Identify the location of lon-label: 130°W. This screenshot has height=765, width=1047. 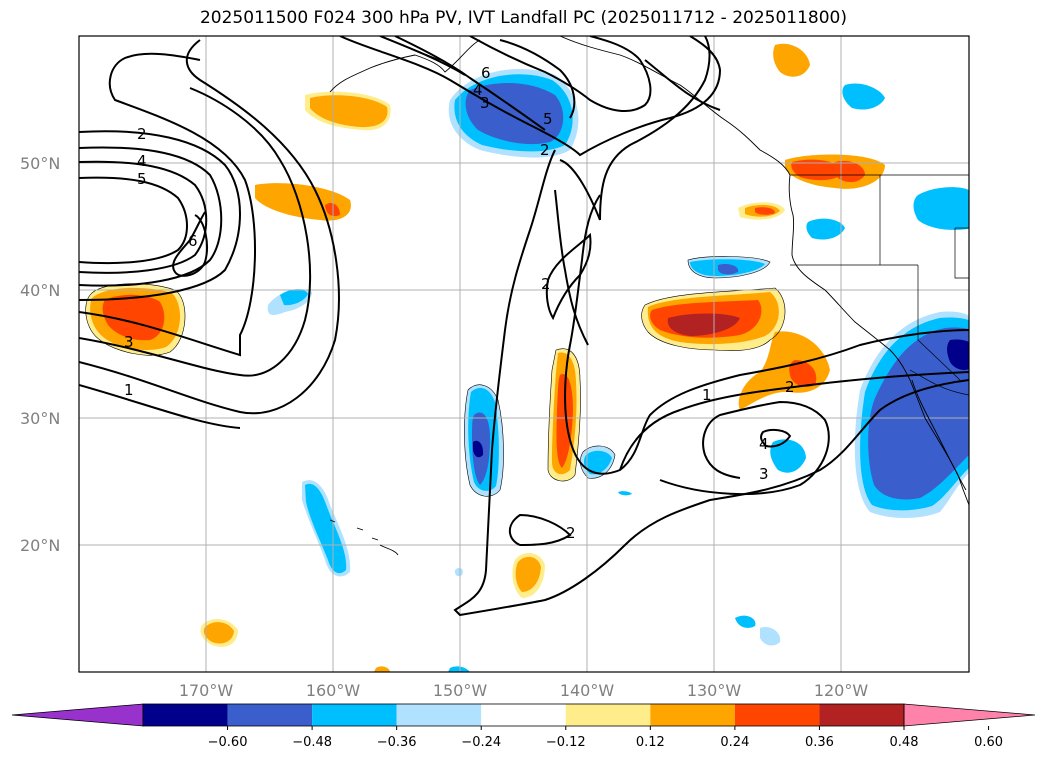
(714, 690).